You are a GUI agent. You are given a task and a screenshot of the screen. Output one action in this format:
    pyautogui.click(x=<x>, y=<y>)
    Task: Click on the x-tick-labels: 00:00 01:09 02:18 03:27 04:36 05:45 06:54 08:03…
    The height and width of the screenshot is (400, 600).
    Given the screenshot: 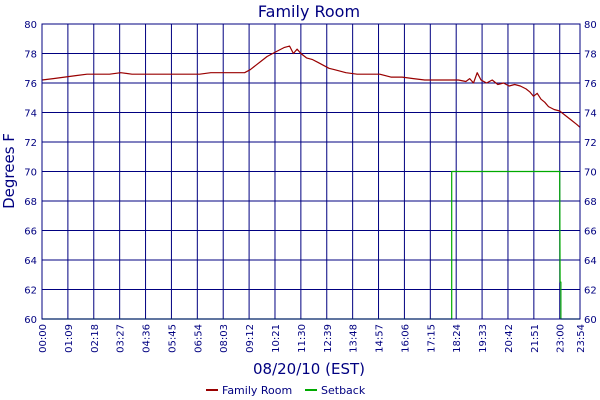 What is the action you would take?
    pyautogui.click(x=312, y=338)
    